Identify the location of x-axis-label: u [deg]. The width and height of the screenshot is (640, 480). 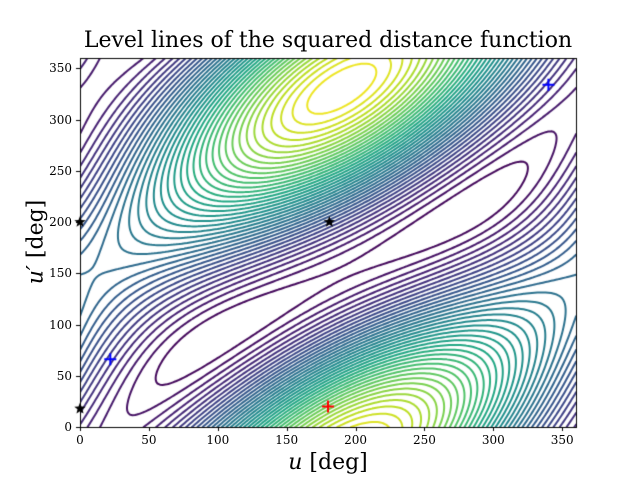
(328, 462).